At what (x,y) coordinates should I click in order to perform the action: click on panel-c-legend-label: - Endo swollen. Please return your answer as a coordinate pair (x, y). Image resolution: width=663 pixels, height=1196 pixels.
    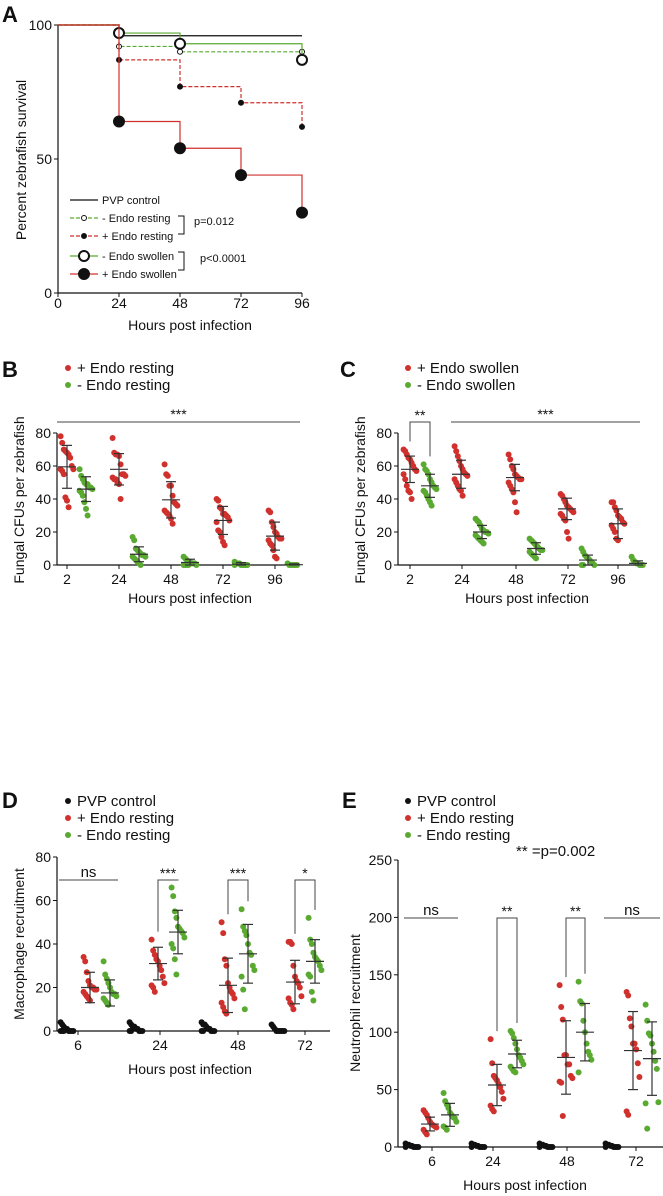
    Looking at the image, I should click on (466, 385).